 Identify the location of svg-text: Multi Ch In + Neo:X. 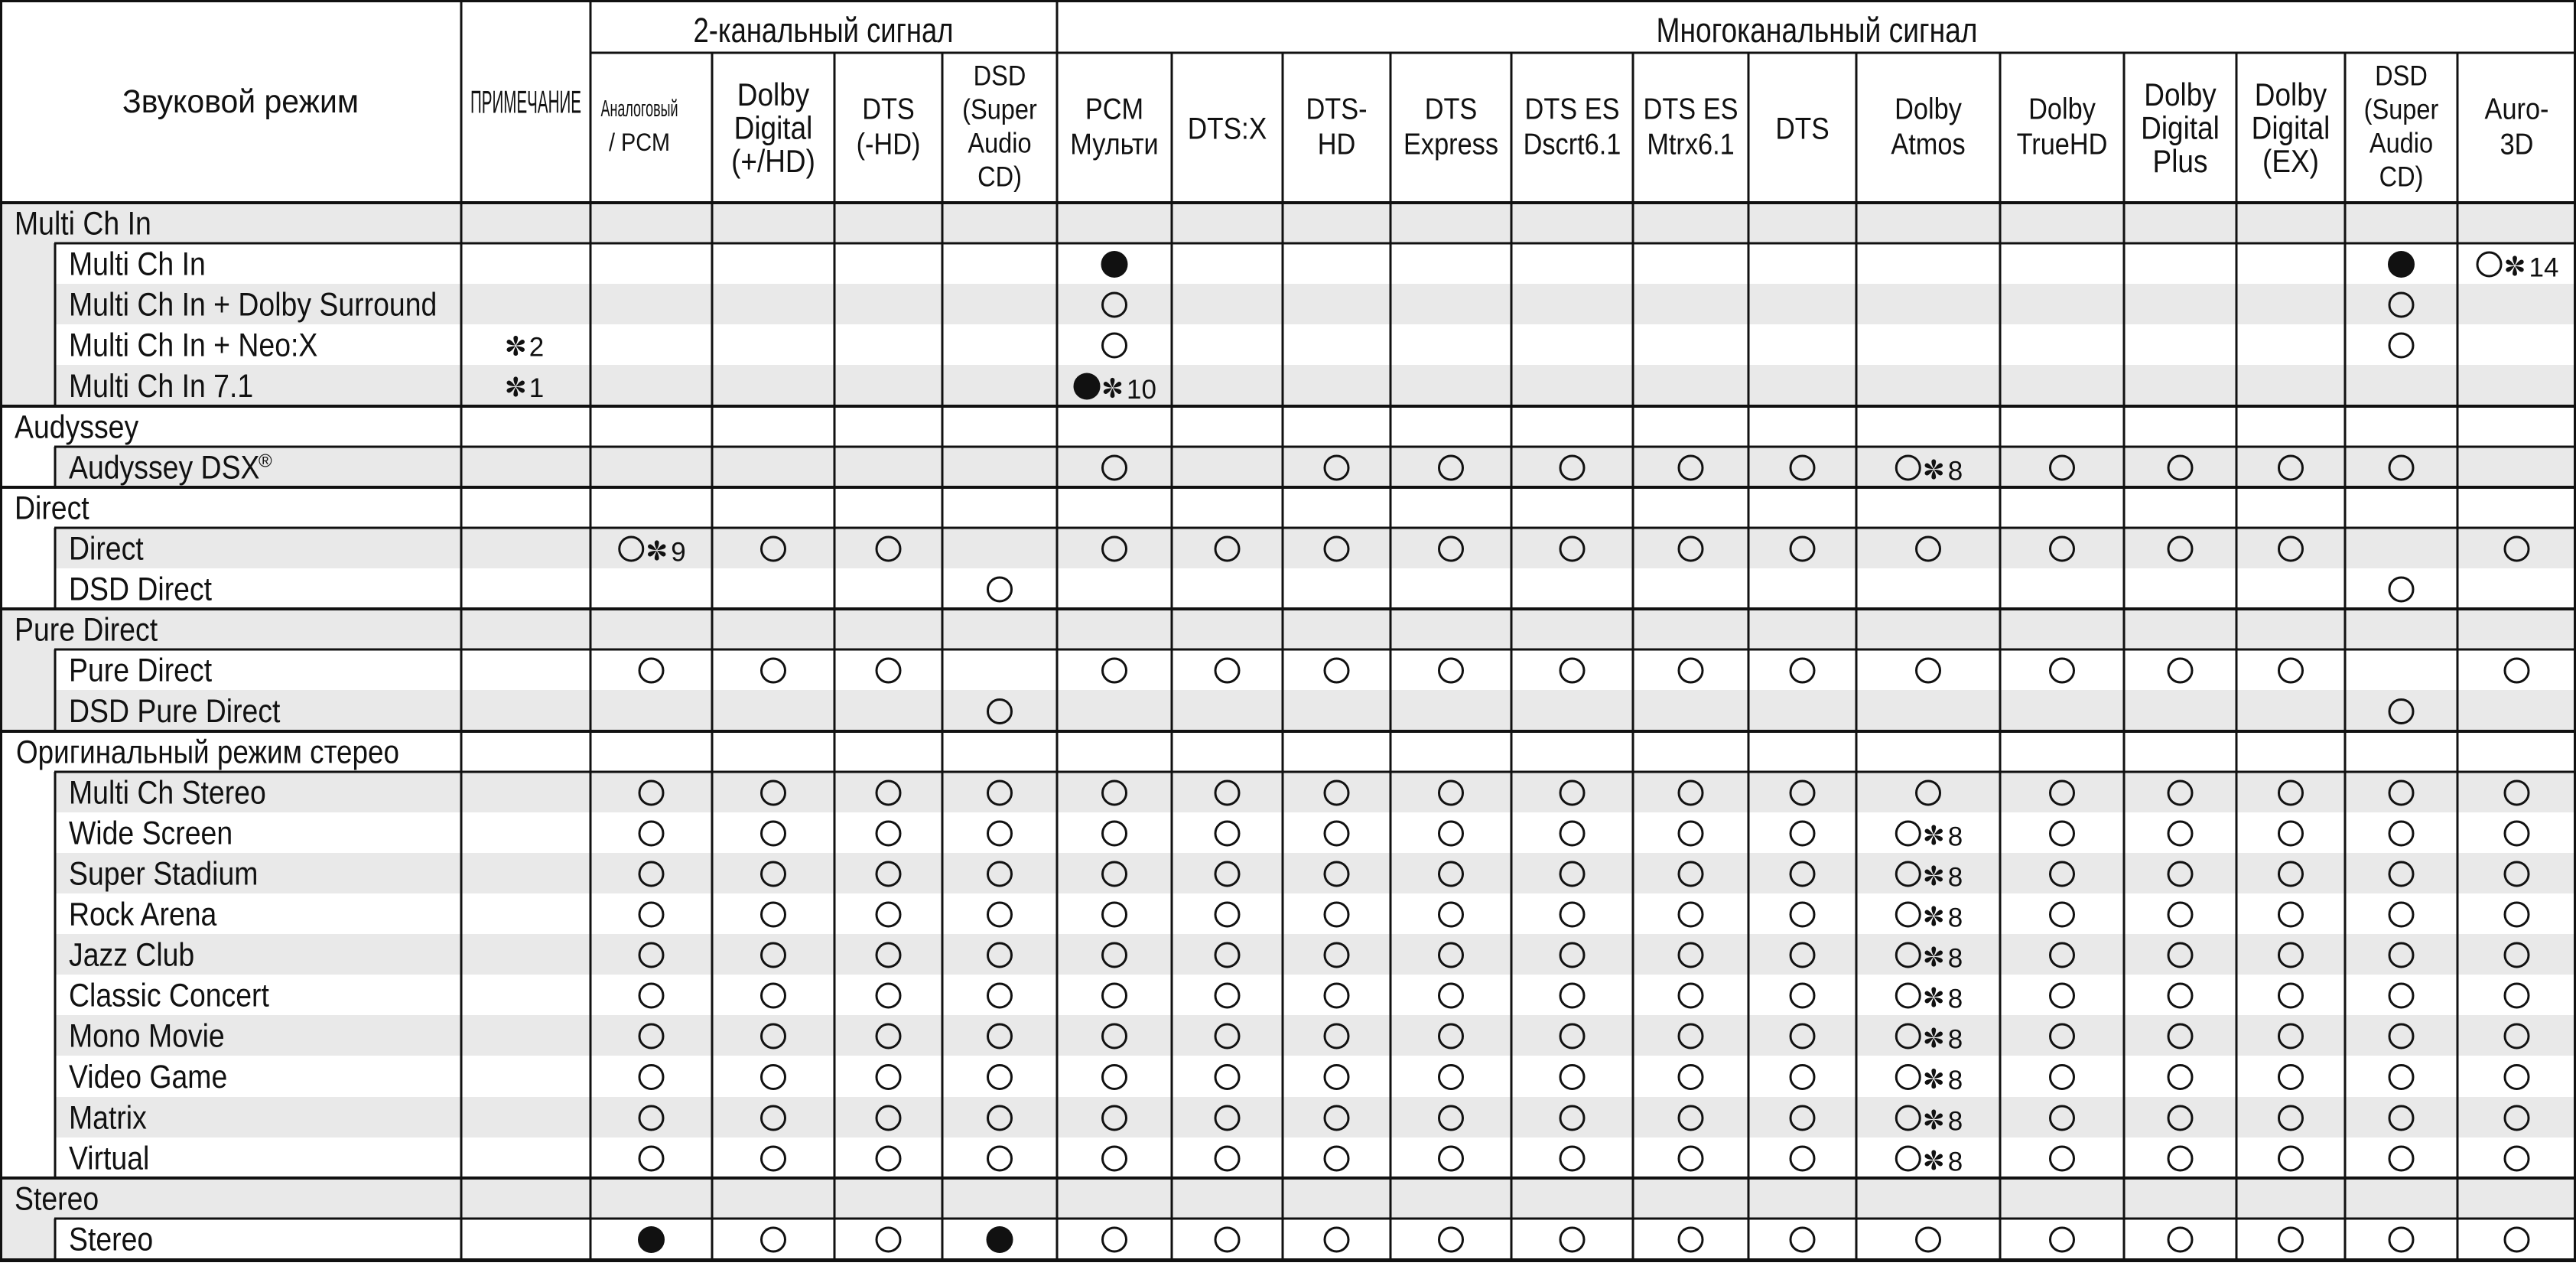
(193, 345).